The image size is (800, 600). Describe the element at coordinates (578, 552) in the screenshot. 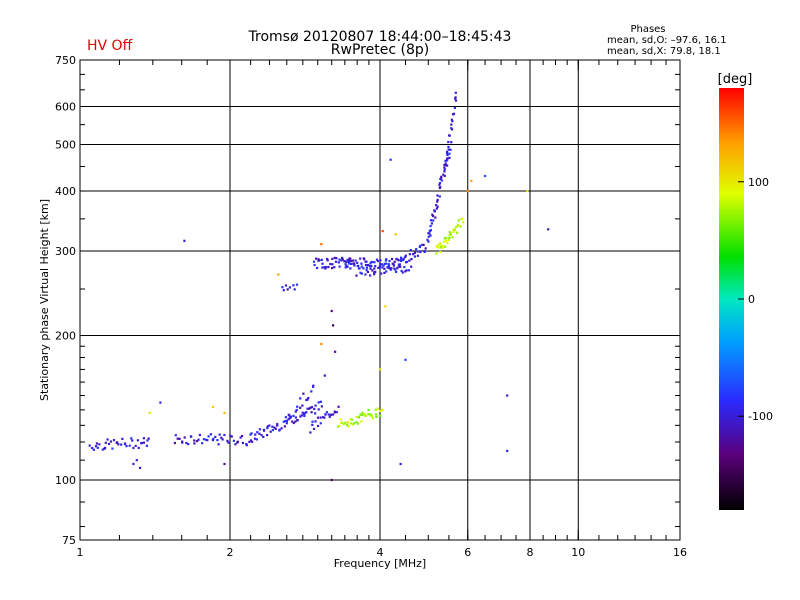

I see `x-tick-label: 10` at that location.